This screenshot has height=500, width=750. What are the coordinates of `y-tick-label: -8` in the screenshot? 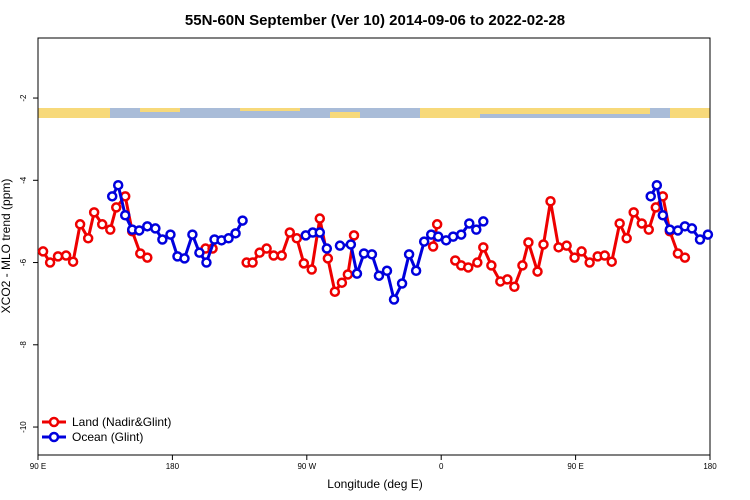 It's located at (23, 345).